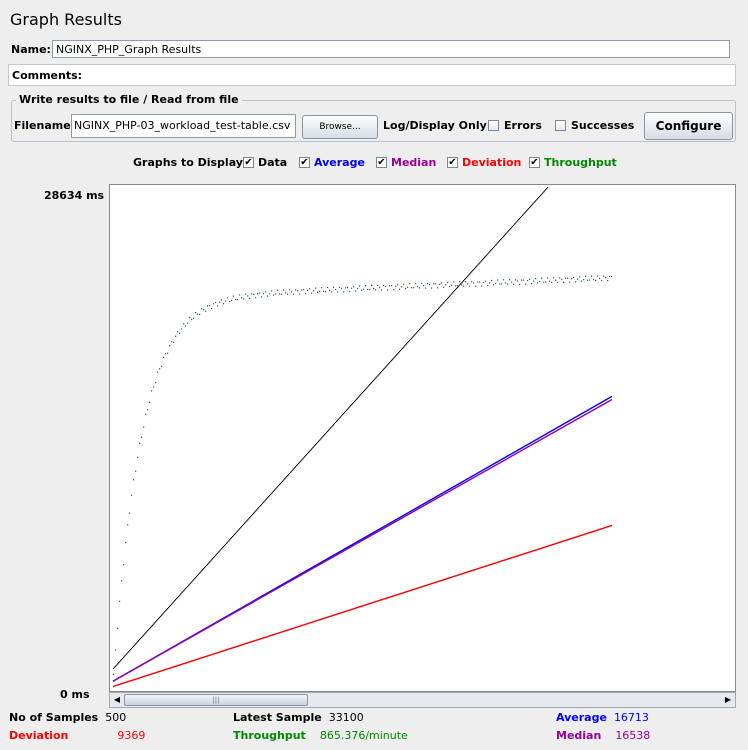 The image size is (748, 750). I want to click on scroll-right-arrow-icon: ▶, so click(728, 699).